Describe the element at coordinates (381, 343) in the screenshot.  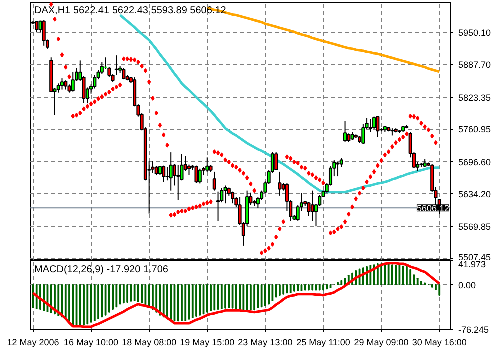
I see `x-tick-label: 29 May 09:00` at that location.